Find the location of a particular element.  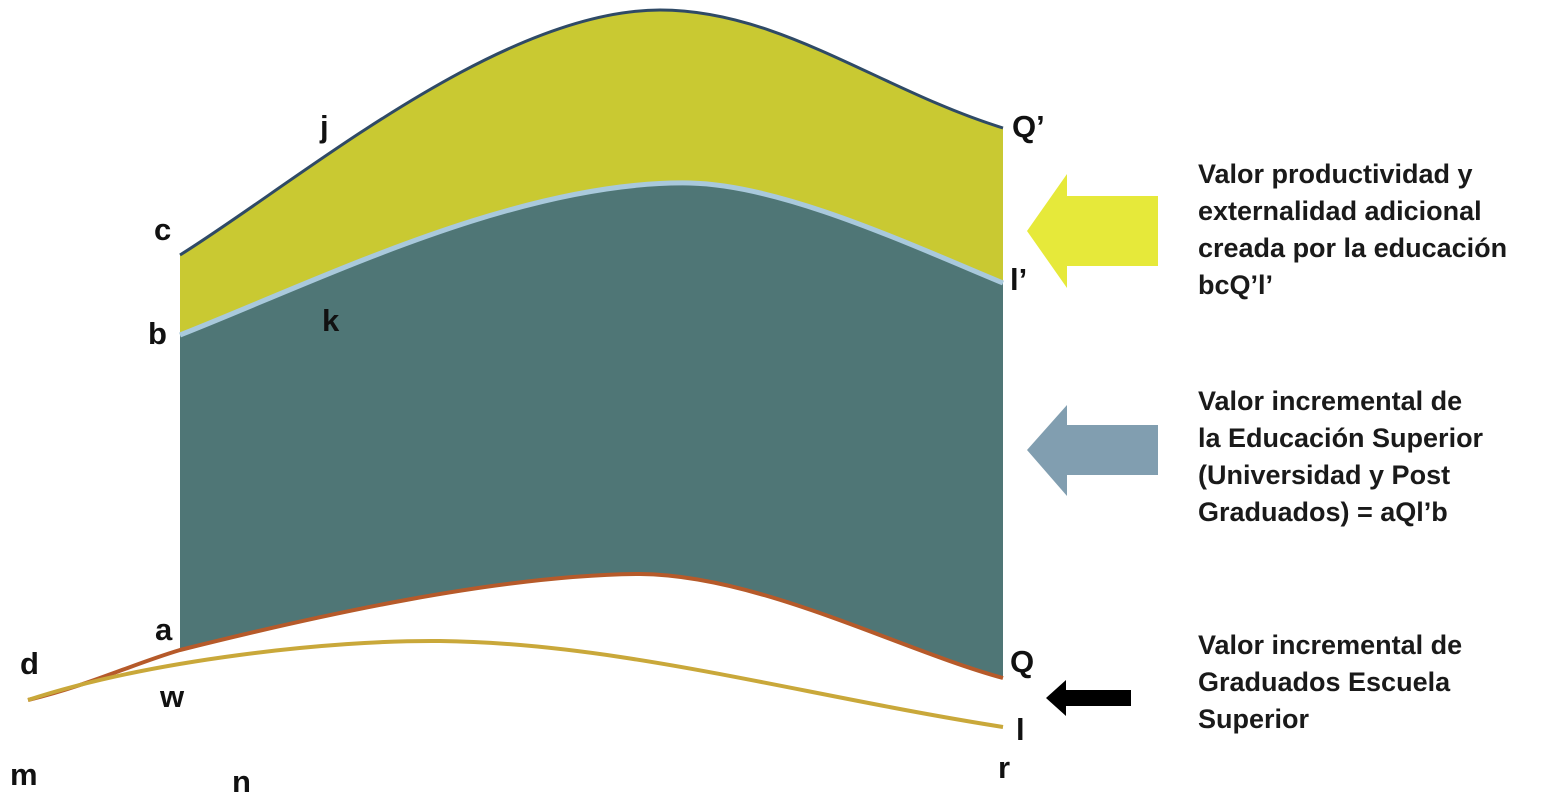

label-m: m is located at coordinates (24, 774).